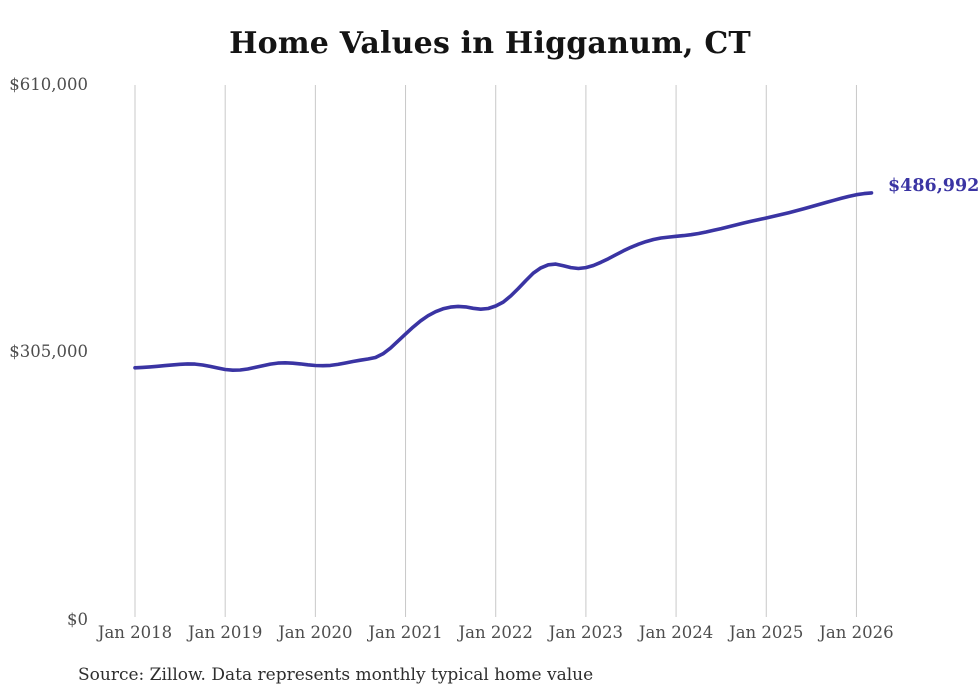 The width and height of the screenshot is (980, 699). I want to click on y-tick-label: $305,000, so click(48, 351).